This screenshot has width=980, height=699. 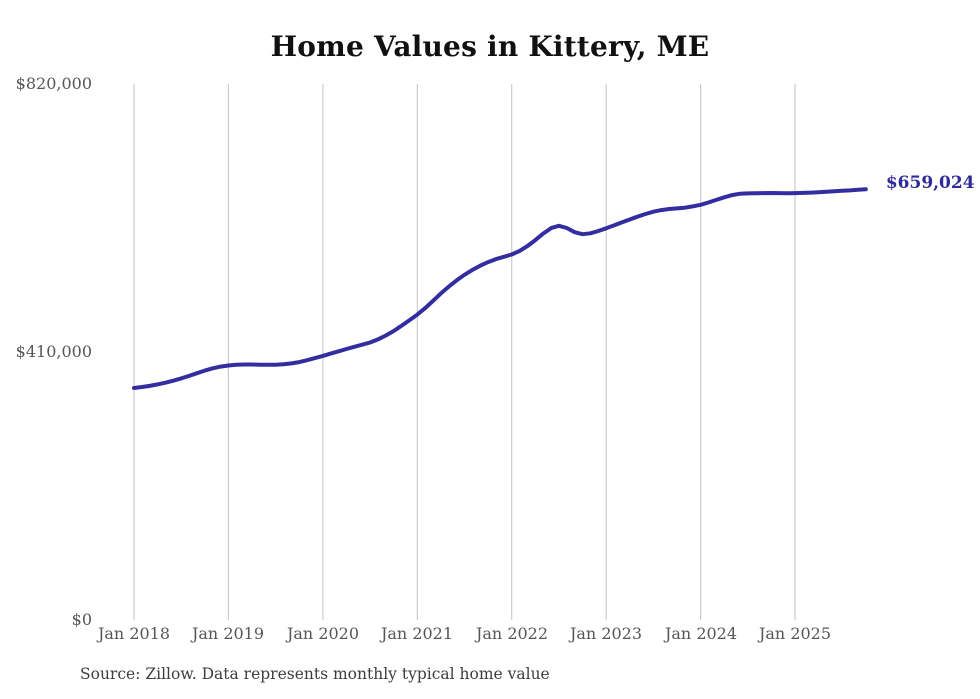 What do you see at coordinates (228, 633) in the screenshot?
I see `x-axis-tick-jan-2019: Jan 2019` at bounding box center [228, 633].